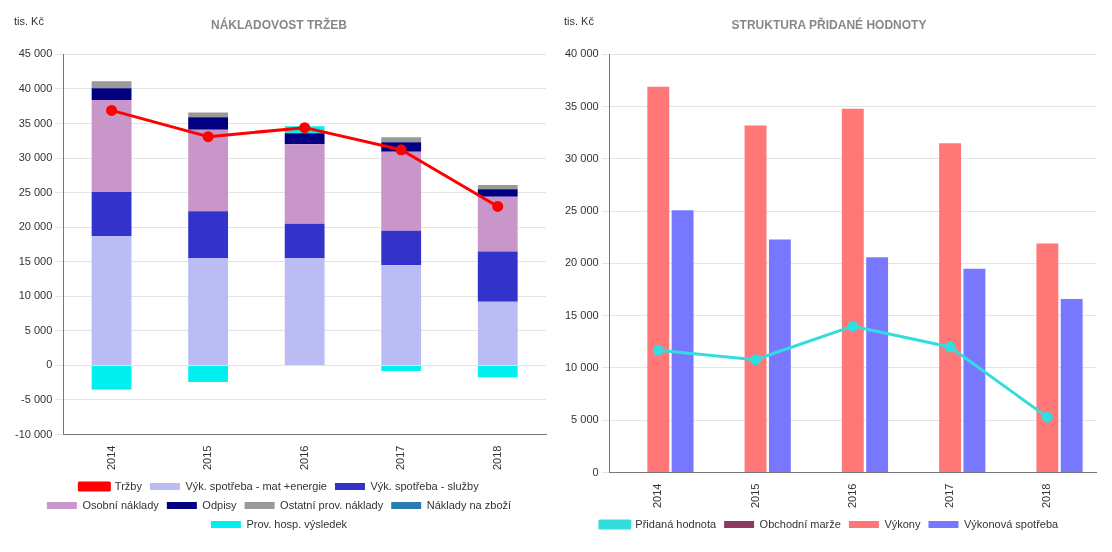  Describe the element at coordinates (279, 24) in the screenshot. I see `chart-title: NÁKLADOVOST TRŽEB` at that location.